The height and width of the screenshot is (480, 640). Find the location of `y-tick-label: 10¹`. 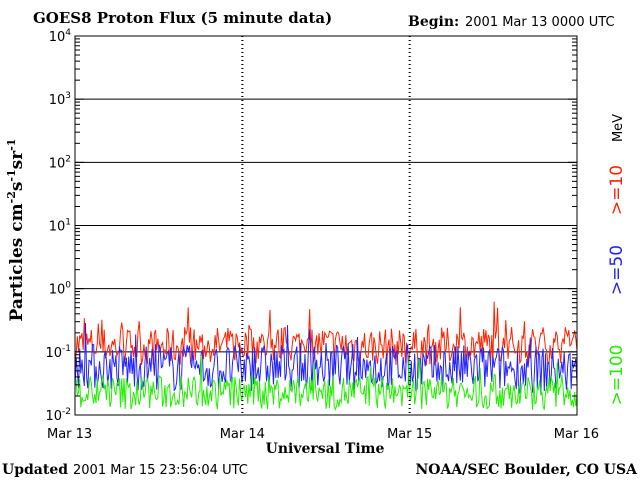

y-tick-label: 10¹ is located at coordinates (60, 226).